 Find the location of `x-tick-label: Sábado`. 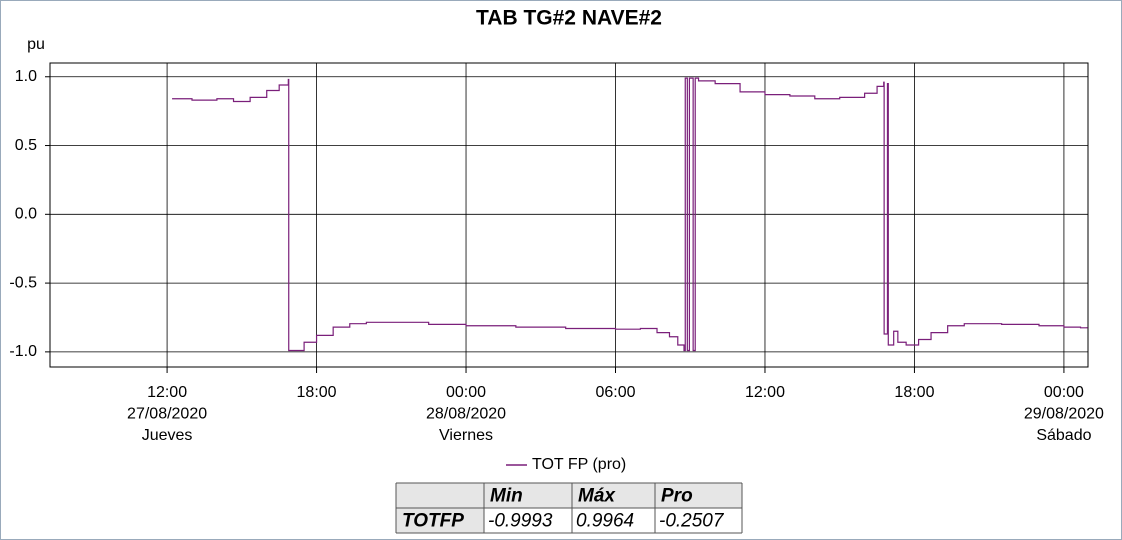

x-tick-label: Sábado is located at coordinates (1063, 435).